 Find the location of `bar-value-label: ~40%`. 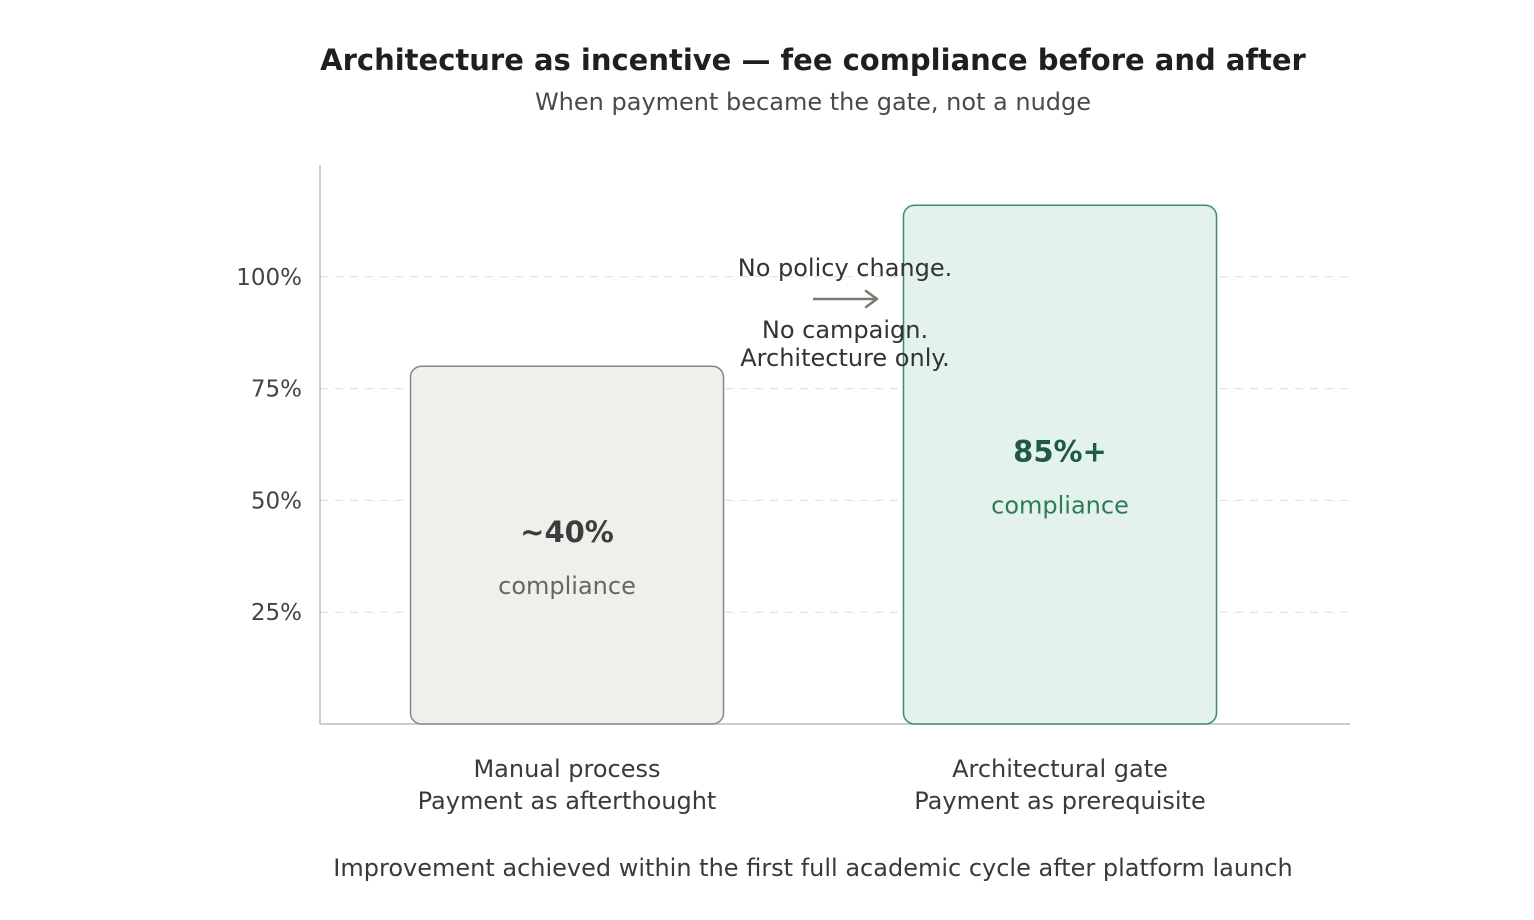

bar-value-label: ~40% is located at coordinates (567, 532).